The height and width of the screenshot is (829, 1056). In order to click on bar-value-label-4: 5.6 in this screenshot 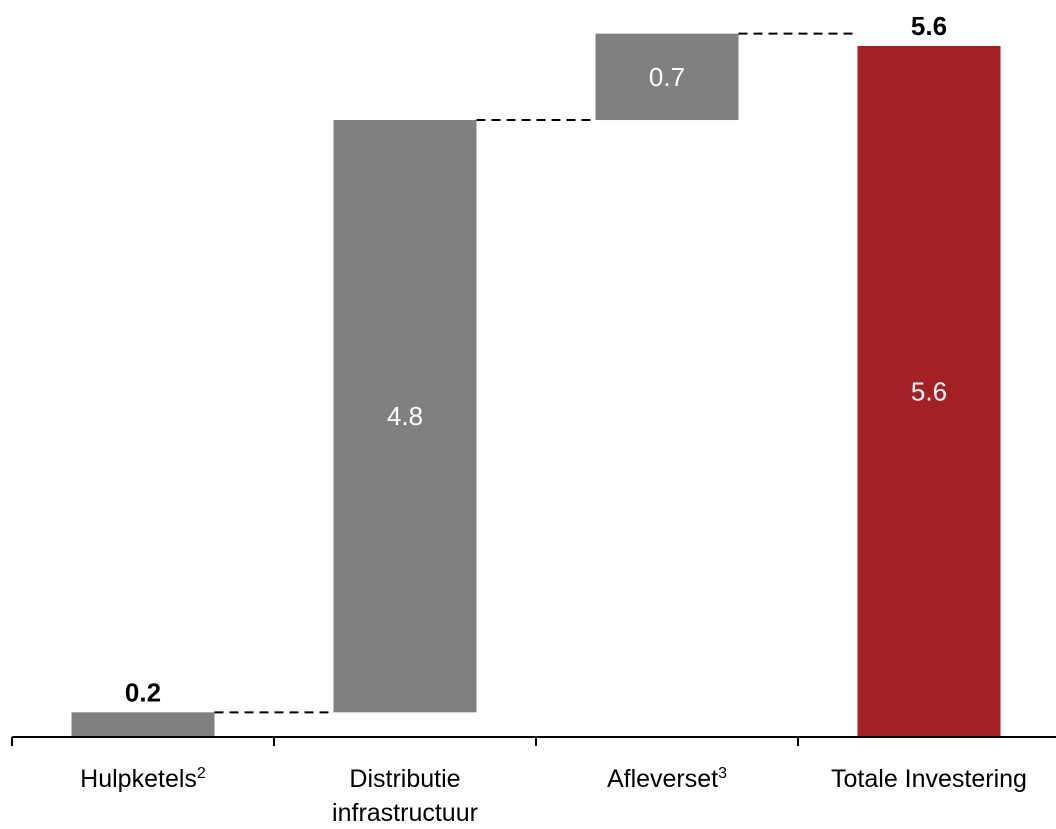, I will do `click(929, 392)`.